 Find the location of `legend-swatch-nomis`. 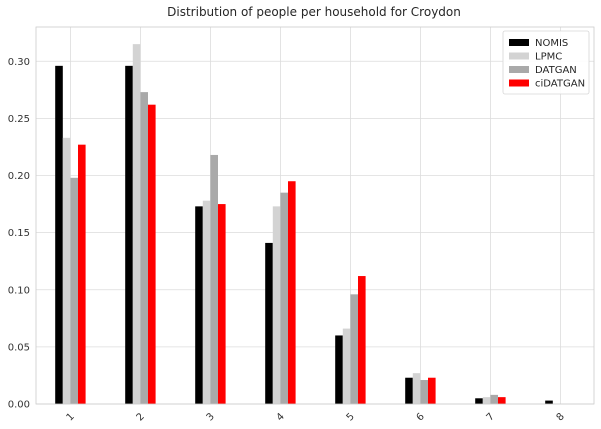

legend-swatch-nomis is located at coordinates (519, 42).